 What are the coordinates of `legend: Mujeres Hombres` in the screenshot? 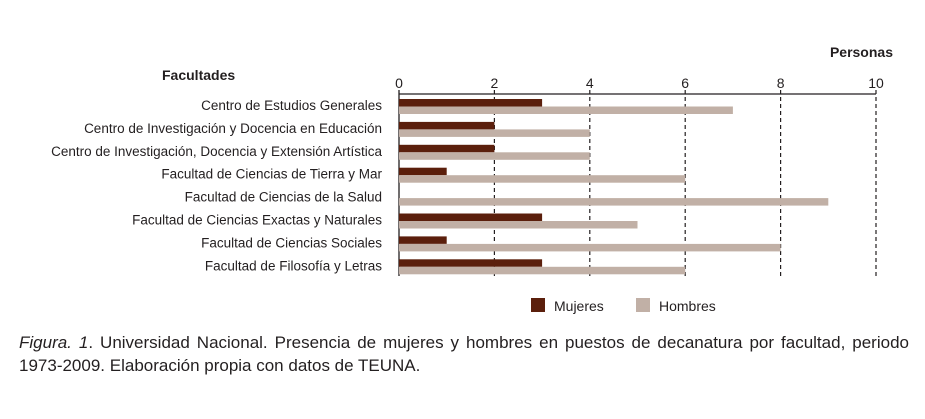 It's located at (623, 306).